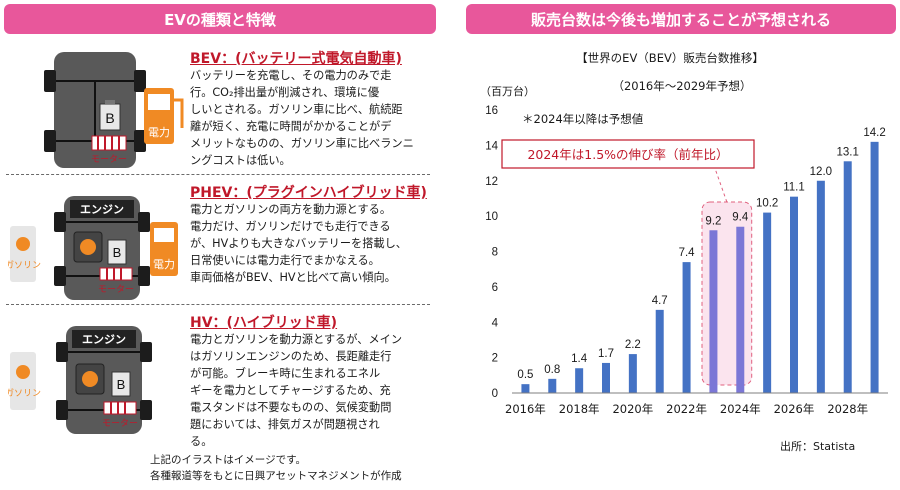 This screenshot has width=900, height=490. What do you see at coordinates (583, 119) in the screenshot?
I see `forecast-note: ＊2024年以降は予想値` at bounding box center [583, 119].